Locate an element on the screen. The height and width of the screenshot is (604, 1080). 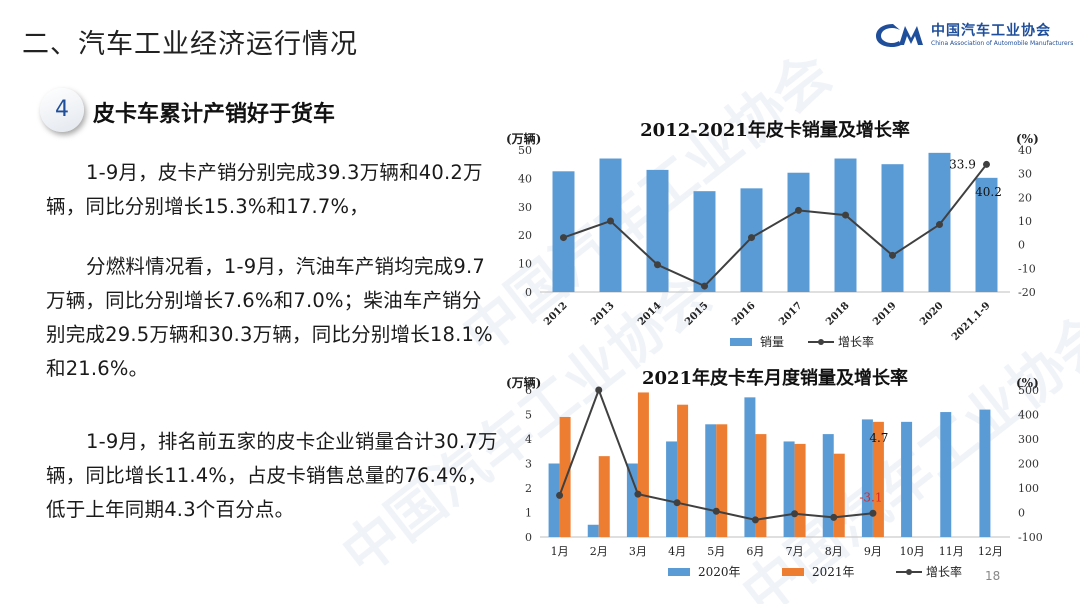
right-tick-label: -100 is located at coordinates (1030, 537).